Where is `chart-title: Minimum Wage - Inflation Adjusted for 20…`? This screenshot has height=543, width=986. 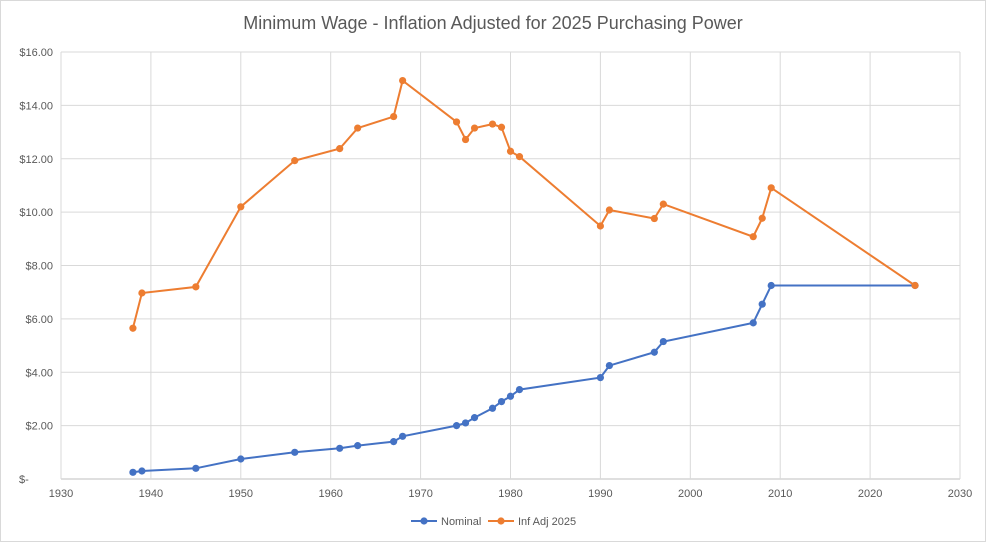 chart-title: Minimum Wage - Inflation Adjusted for 20… is located at coordinates (493, 23).